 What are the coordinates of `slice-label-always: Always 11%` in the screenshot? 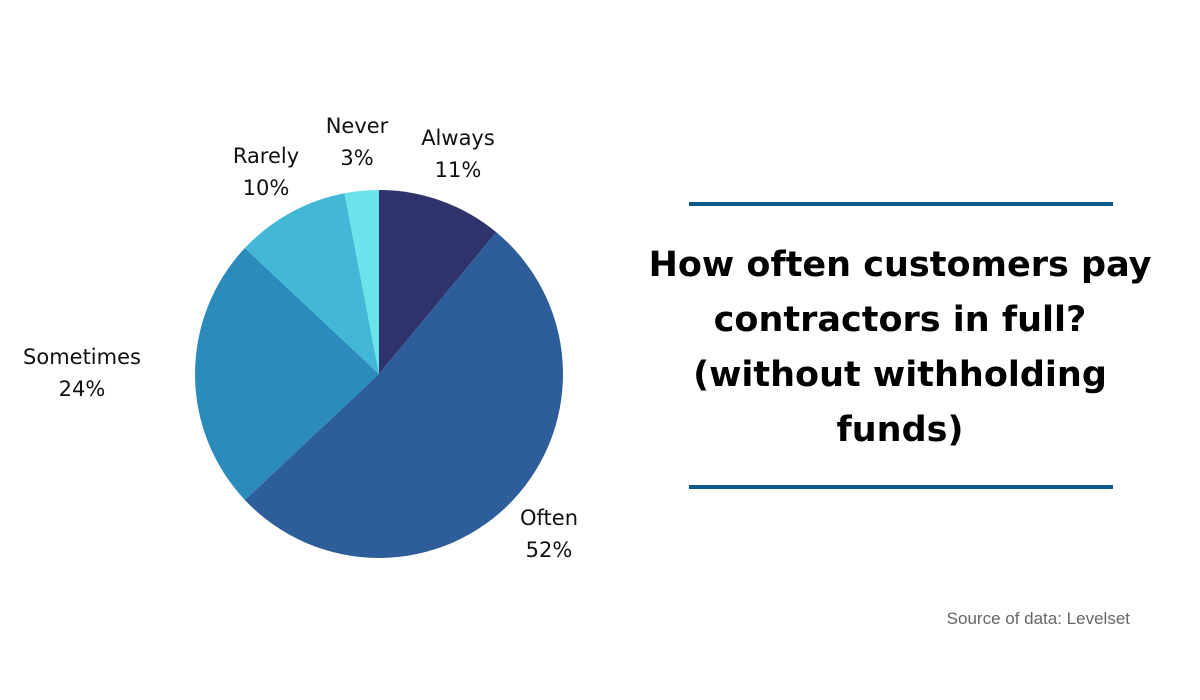 It's located at (458, 154).